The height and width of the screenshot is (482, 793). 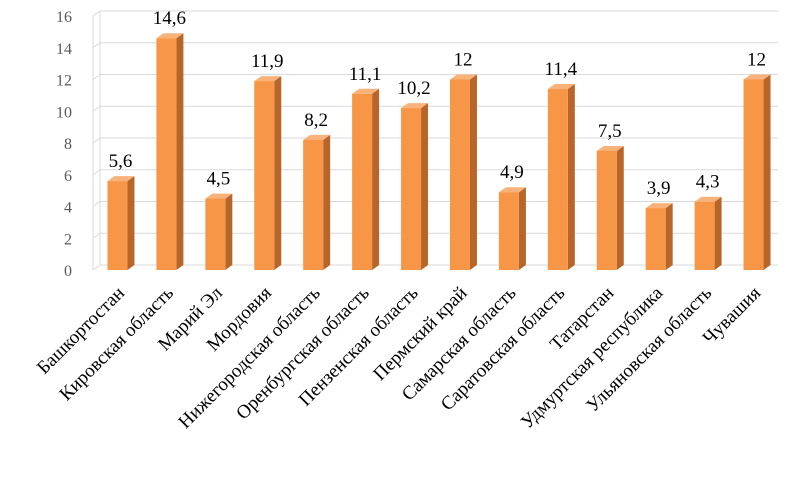 What do you see at coordinates (68, 208) in the screenshot?
I see `y-tick-label: 4` at bounding box center [68, 208].